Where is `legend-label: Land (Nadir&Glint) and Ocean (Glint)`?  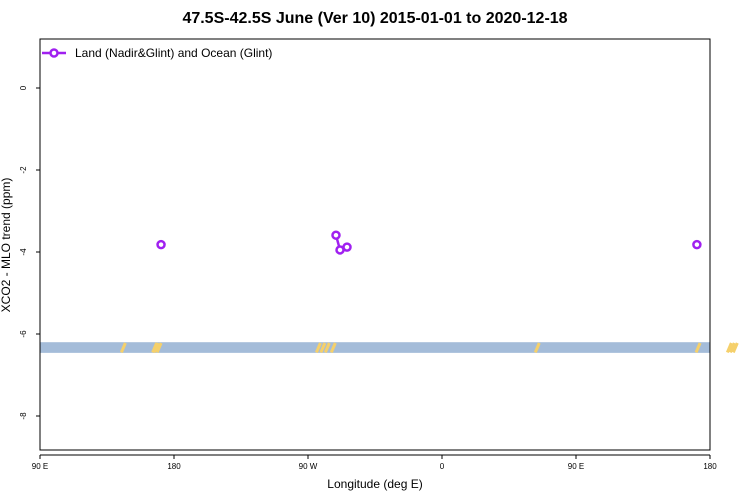 legend-label: Land (Nadir&Glint) and Ocean (Glint) is located at coordinates (173, 53).